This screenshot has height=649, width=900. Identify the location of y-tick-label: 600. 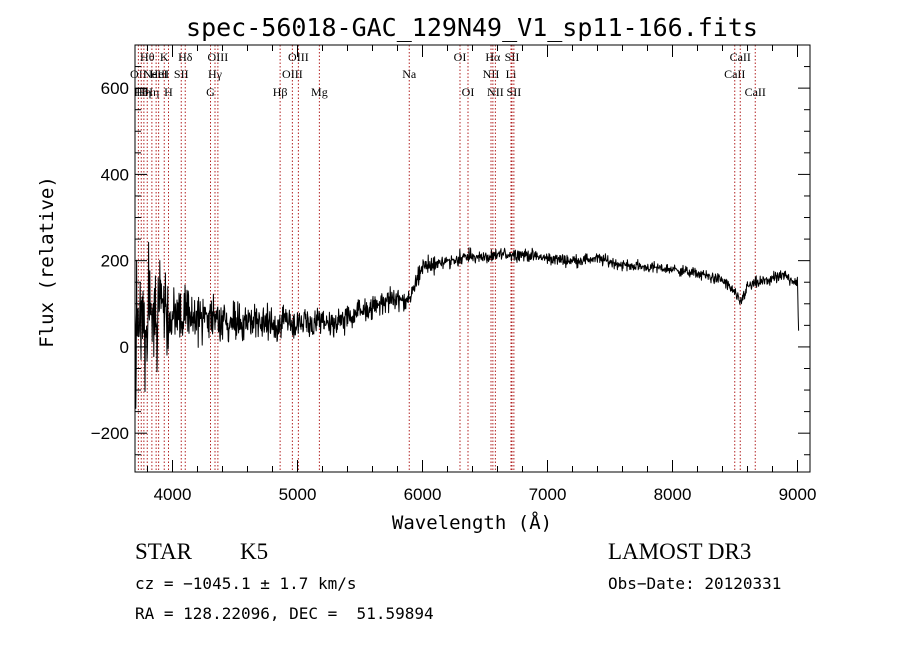
(115, 88).